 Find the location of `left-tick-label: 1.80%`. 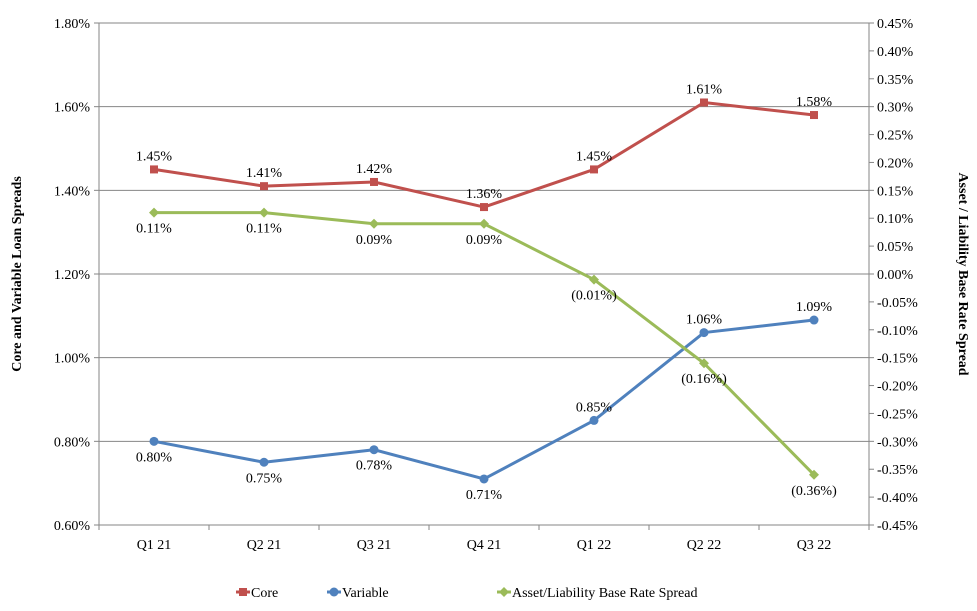

left-tick-label: 1.80% is located at coordinates (72, 24).